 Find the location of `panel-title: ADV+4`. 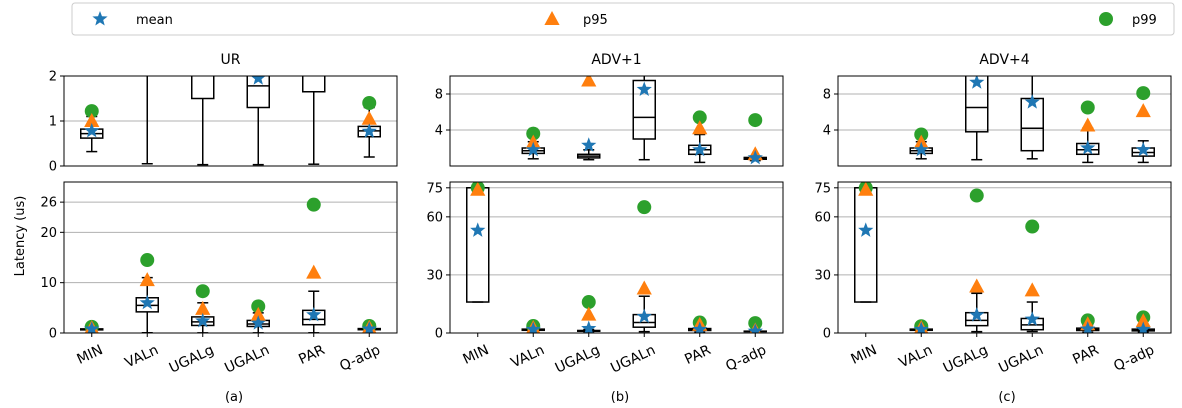

panel-title: ADV+4 is located at coordinates (1004, 60).